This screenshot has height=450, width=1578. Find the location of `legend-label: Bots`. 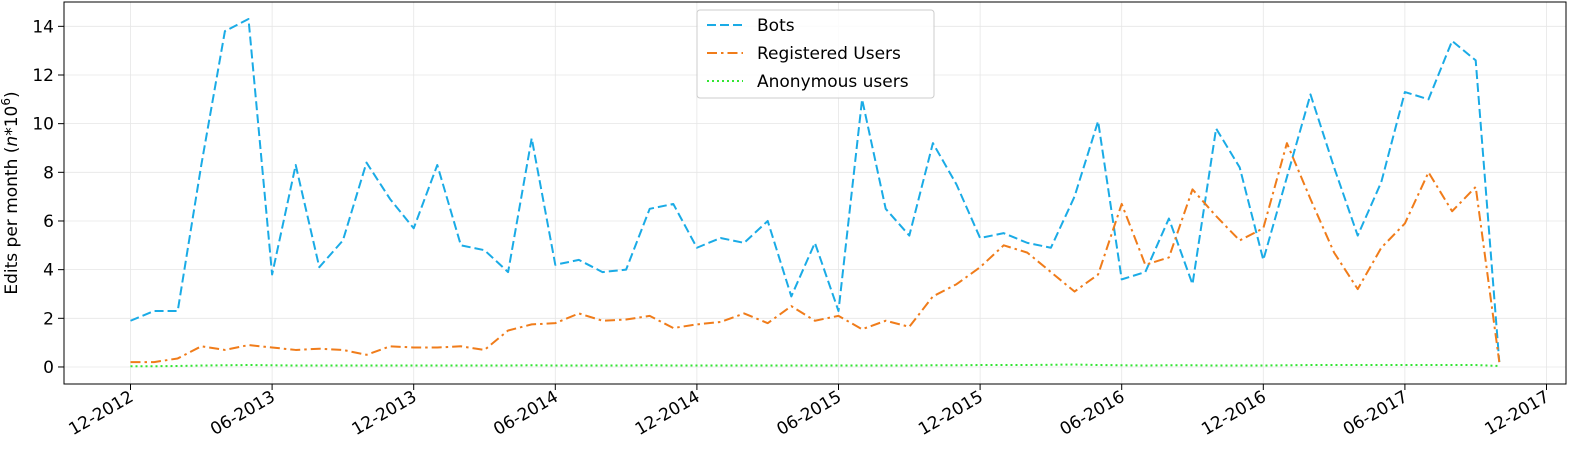

legend-label: Bots is located at coordinates (776, 26).